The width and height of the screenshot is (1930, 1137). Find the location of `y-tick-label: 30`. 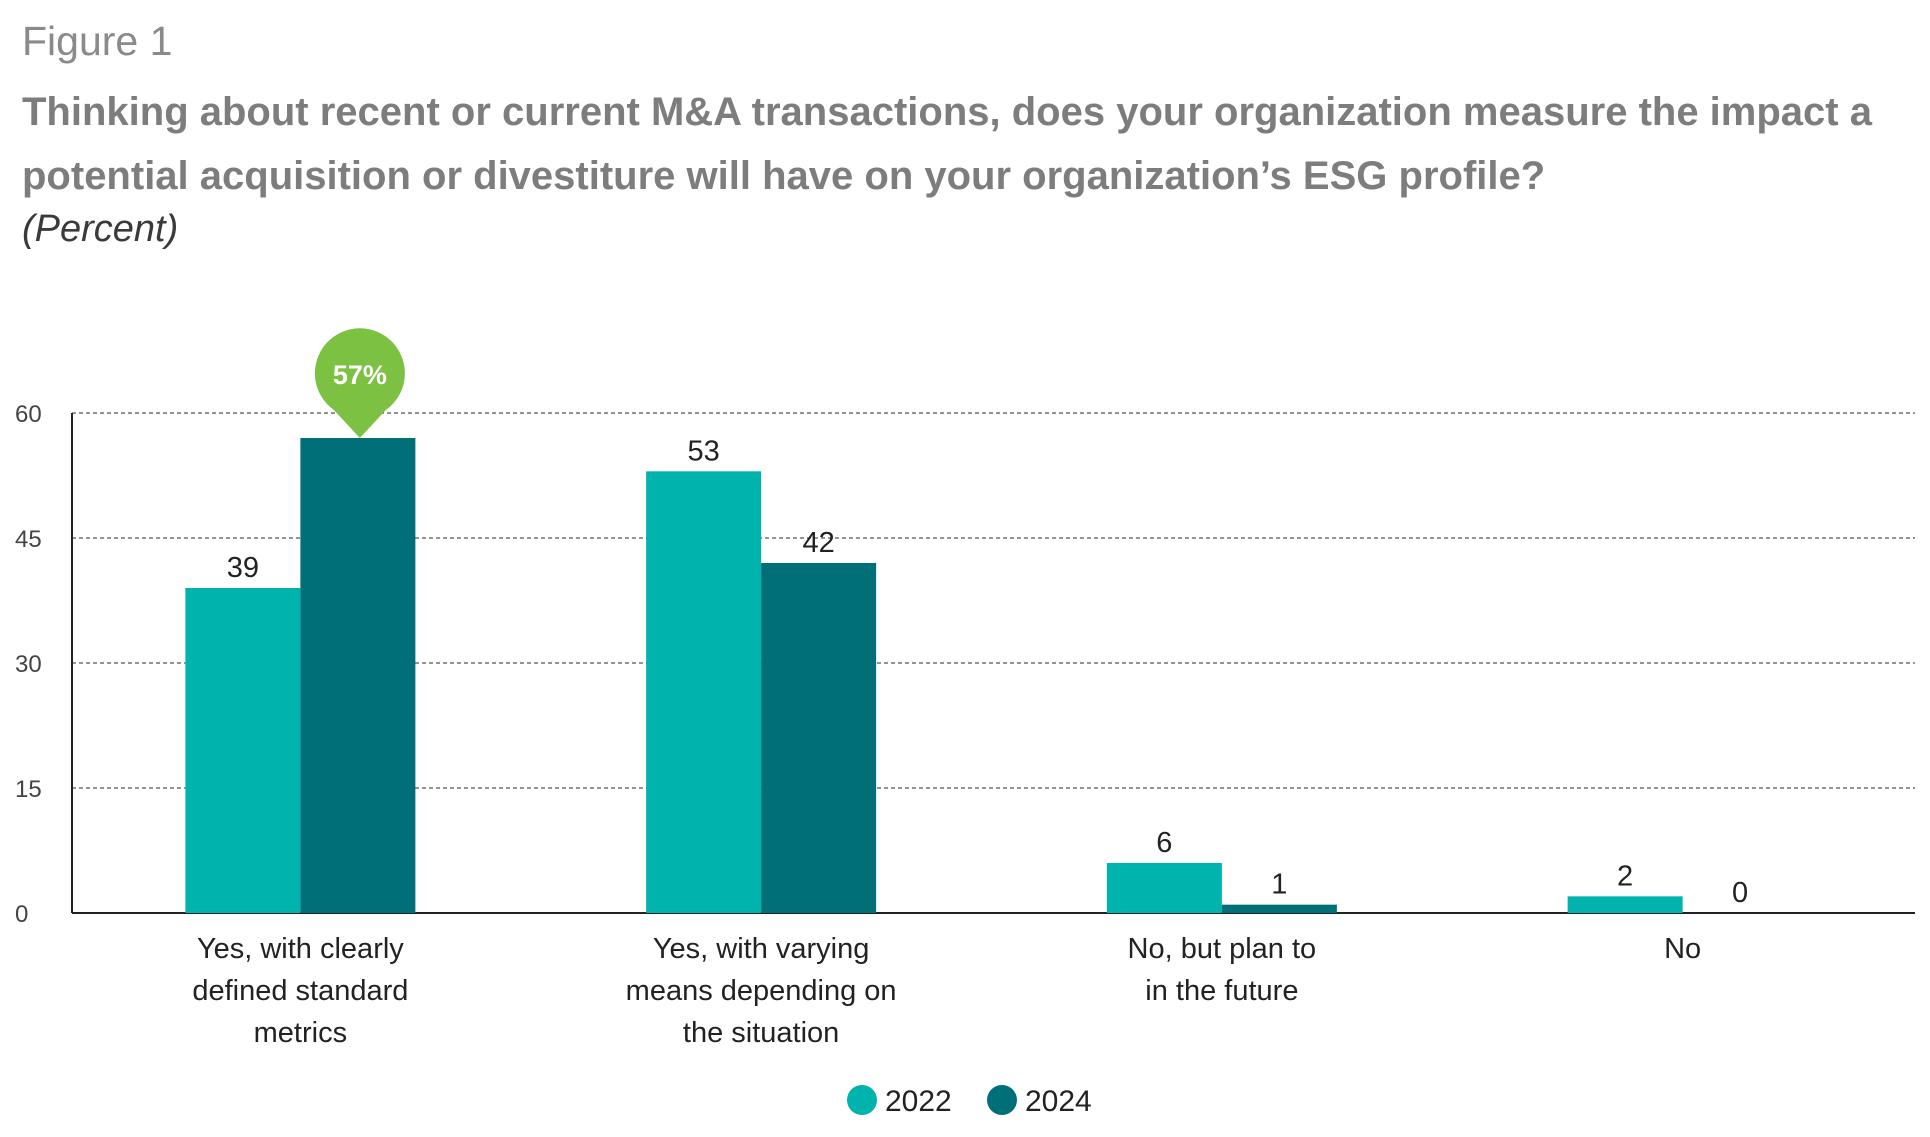

y-tick-label: 30 is located at coordinates (28, 664).